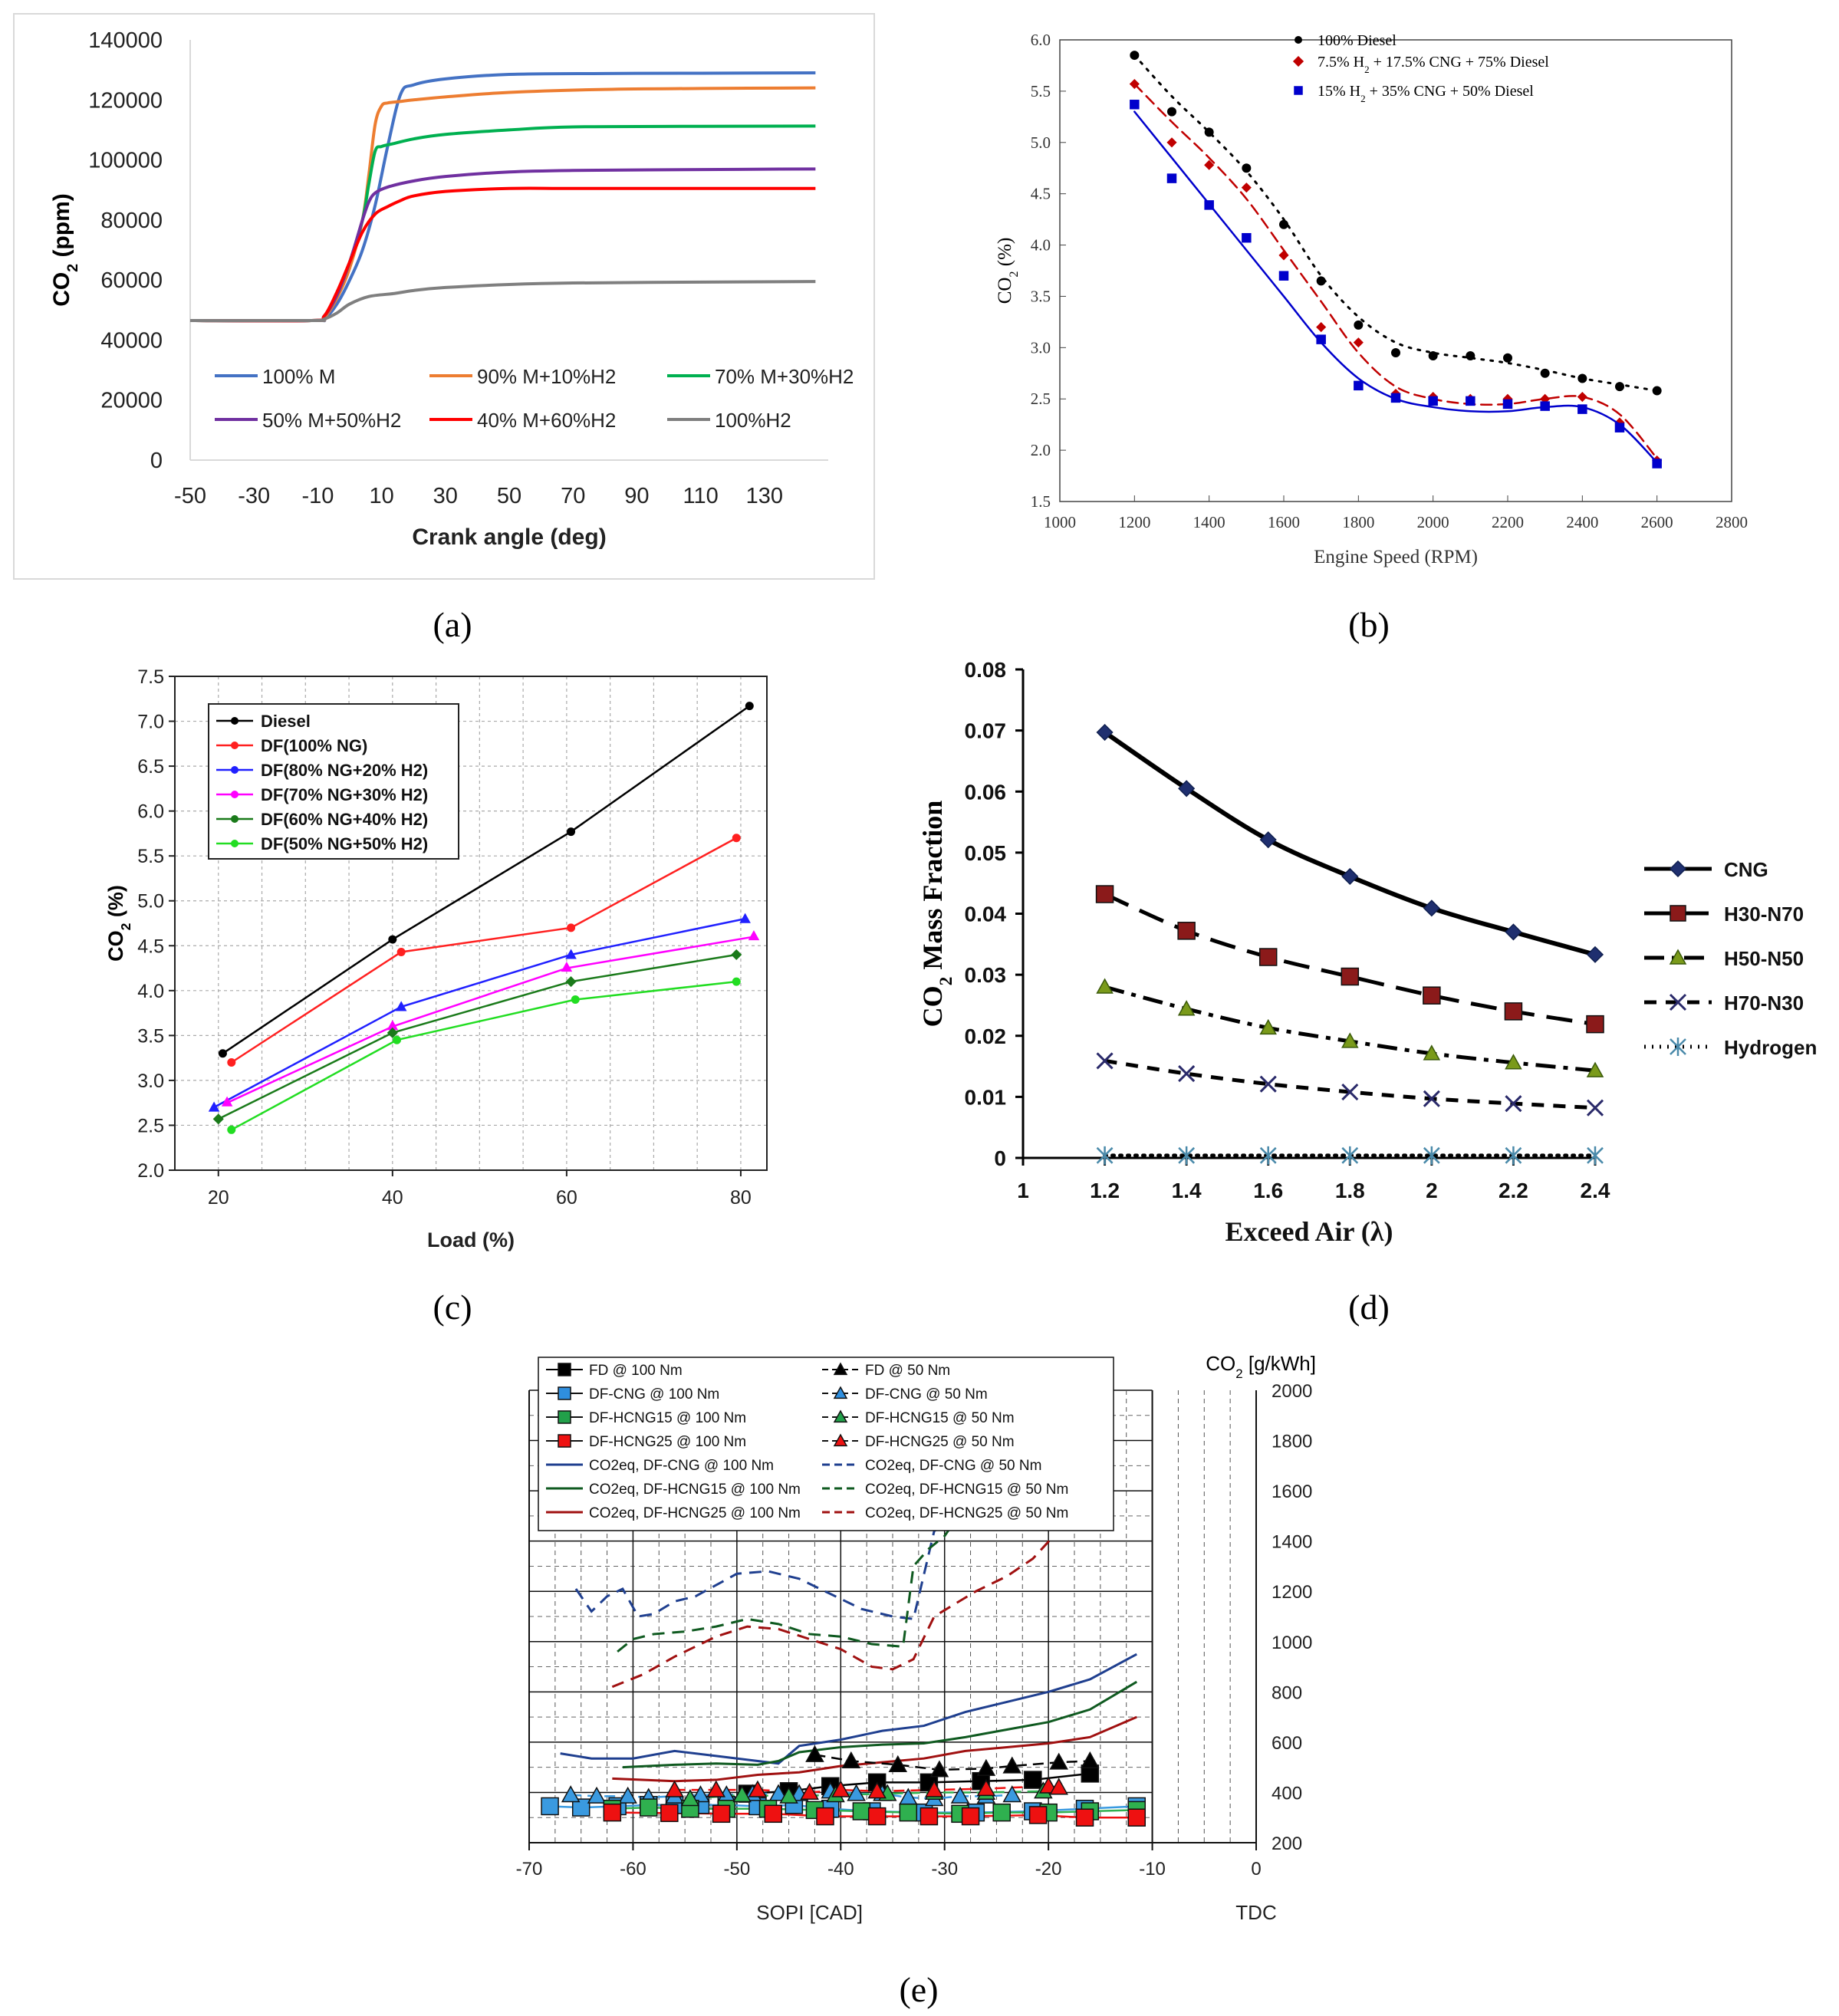  Describe the element at coordinates (633, 1869) in the screenshot. I see `x-tick-label: -60` at that location.